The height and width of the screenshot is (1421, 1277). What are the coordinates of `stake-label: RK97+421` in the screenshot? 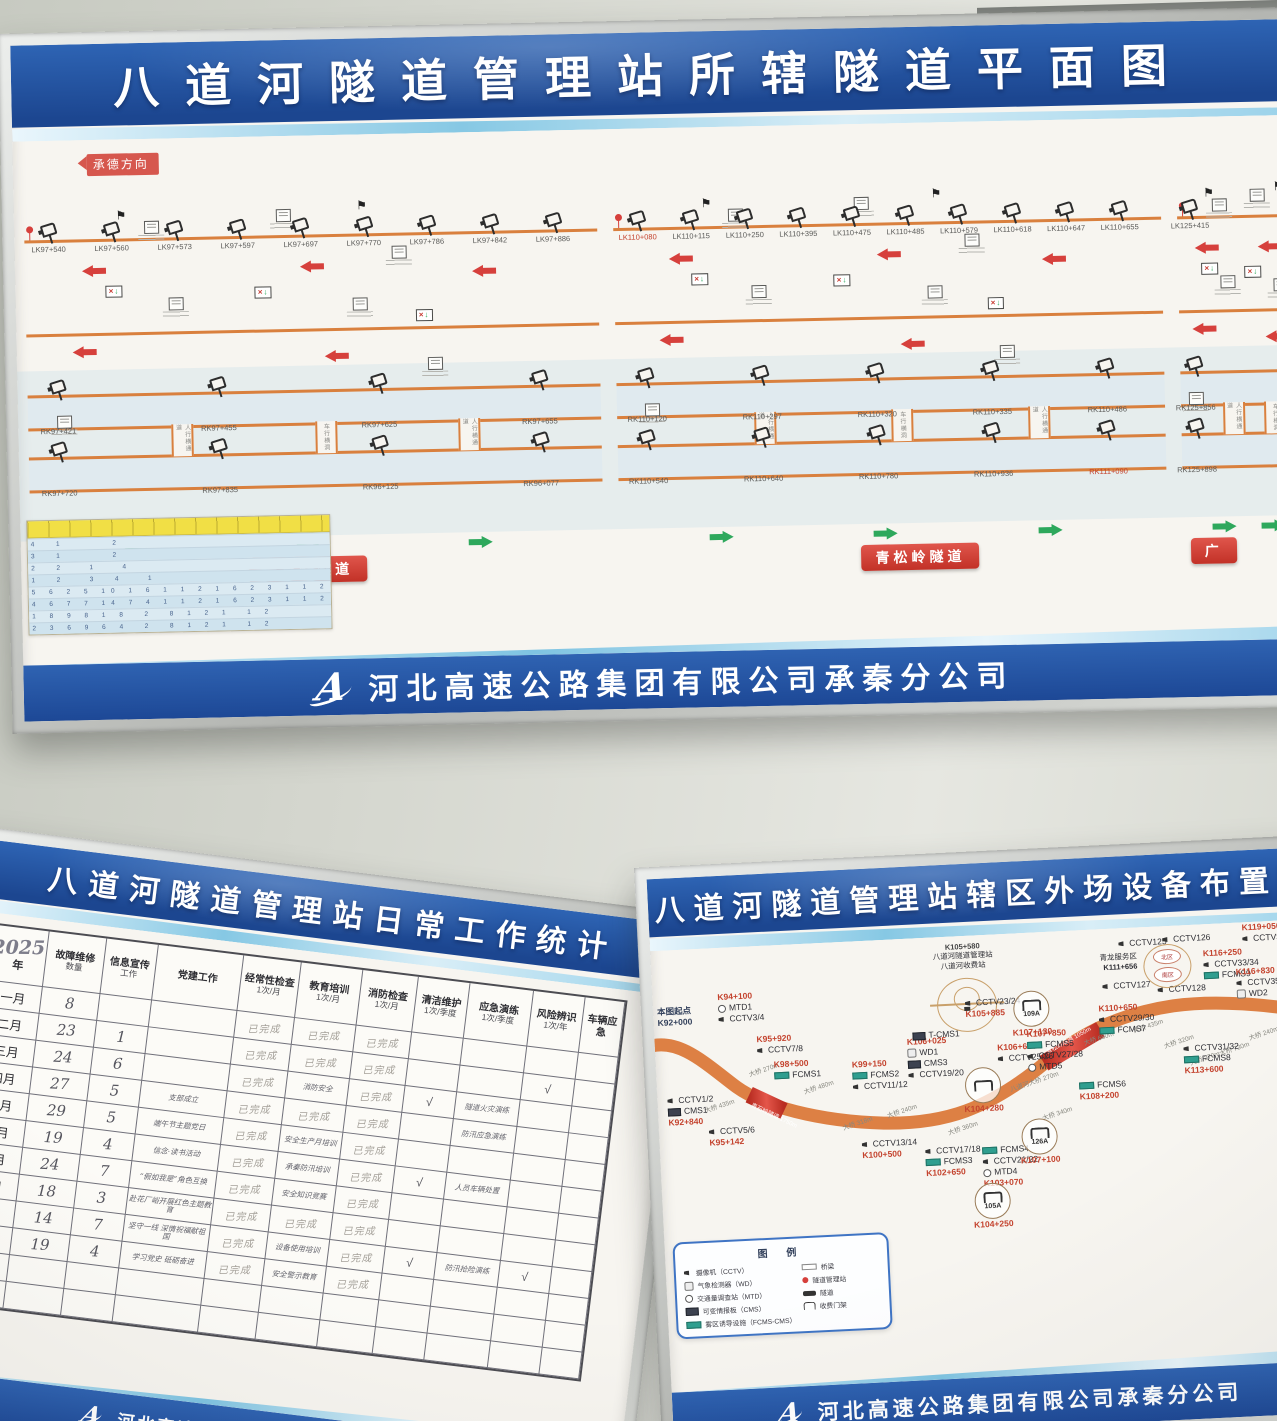 It's located at (58, 431).